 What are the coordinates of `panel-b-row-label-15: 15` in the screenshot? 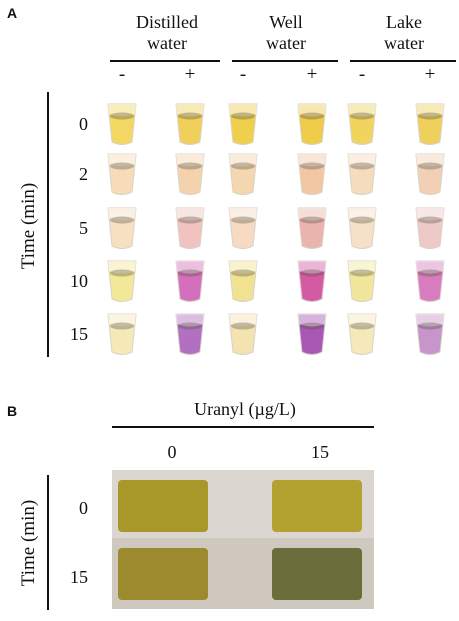 It's located at (79, 577).